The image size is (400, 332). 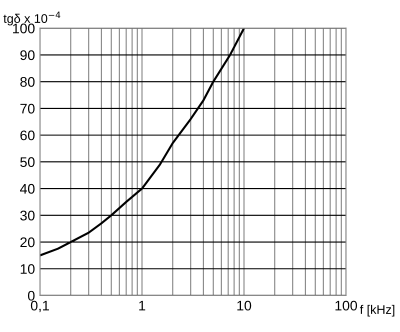 I want to click on x-tick-label: 1, so click(x=142, y=305).